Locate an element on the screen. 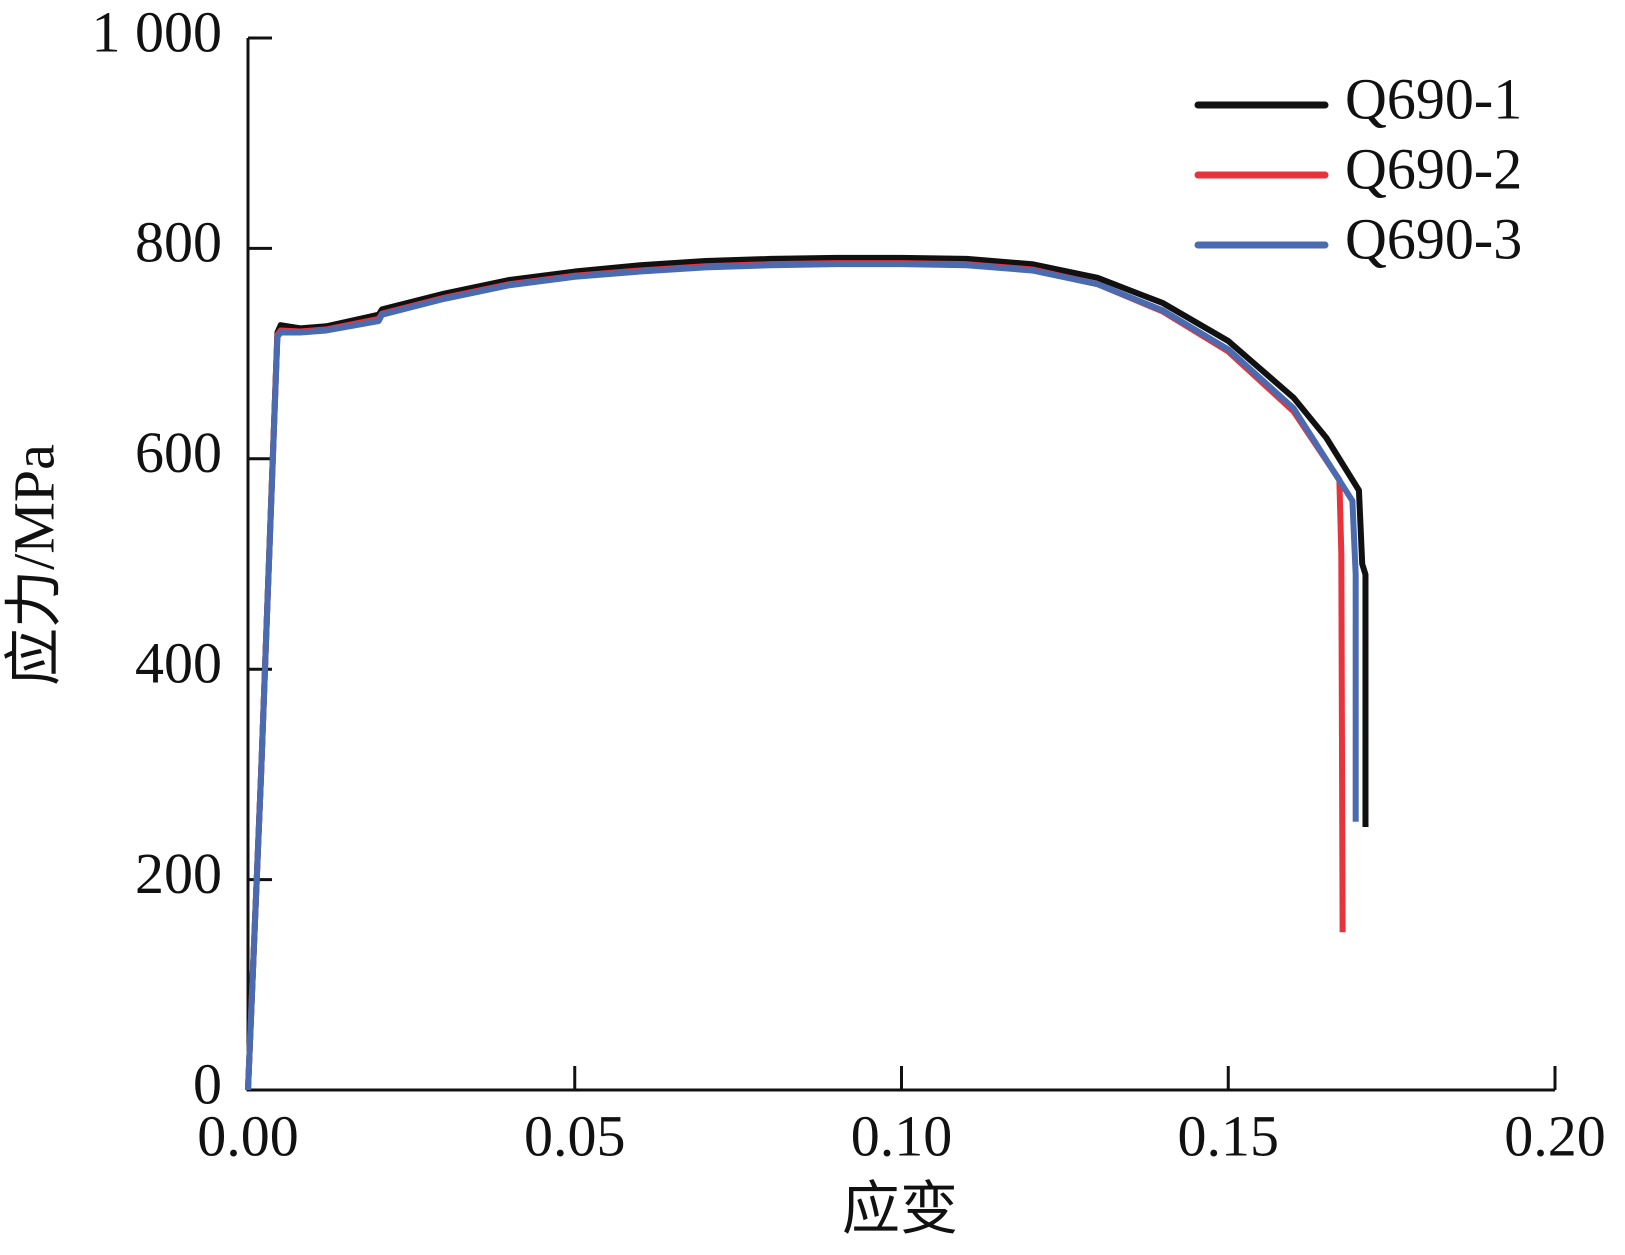 This screenshot has height=1255, width=1625. x-axis-label: 应变 is located at coordinates (900, 1208).